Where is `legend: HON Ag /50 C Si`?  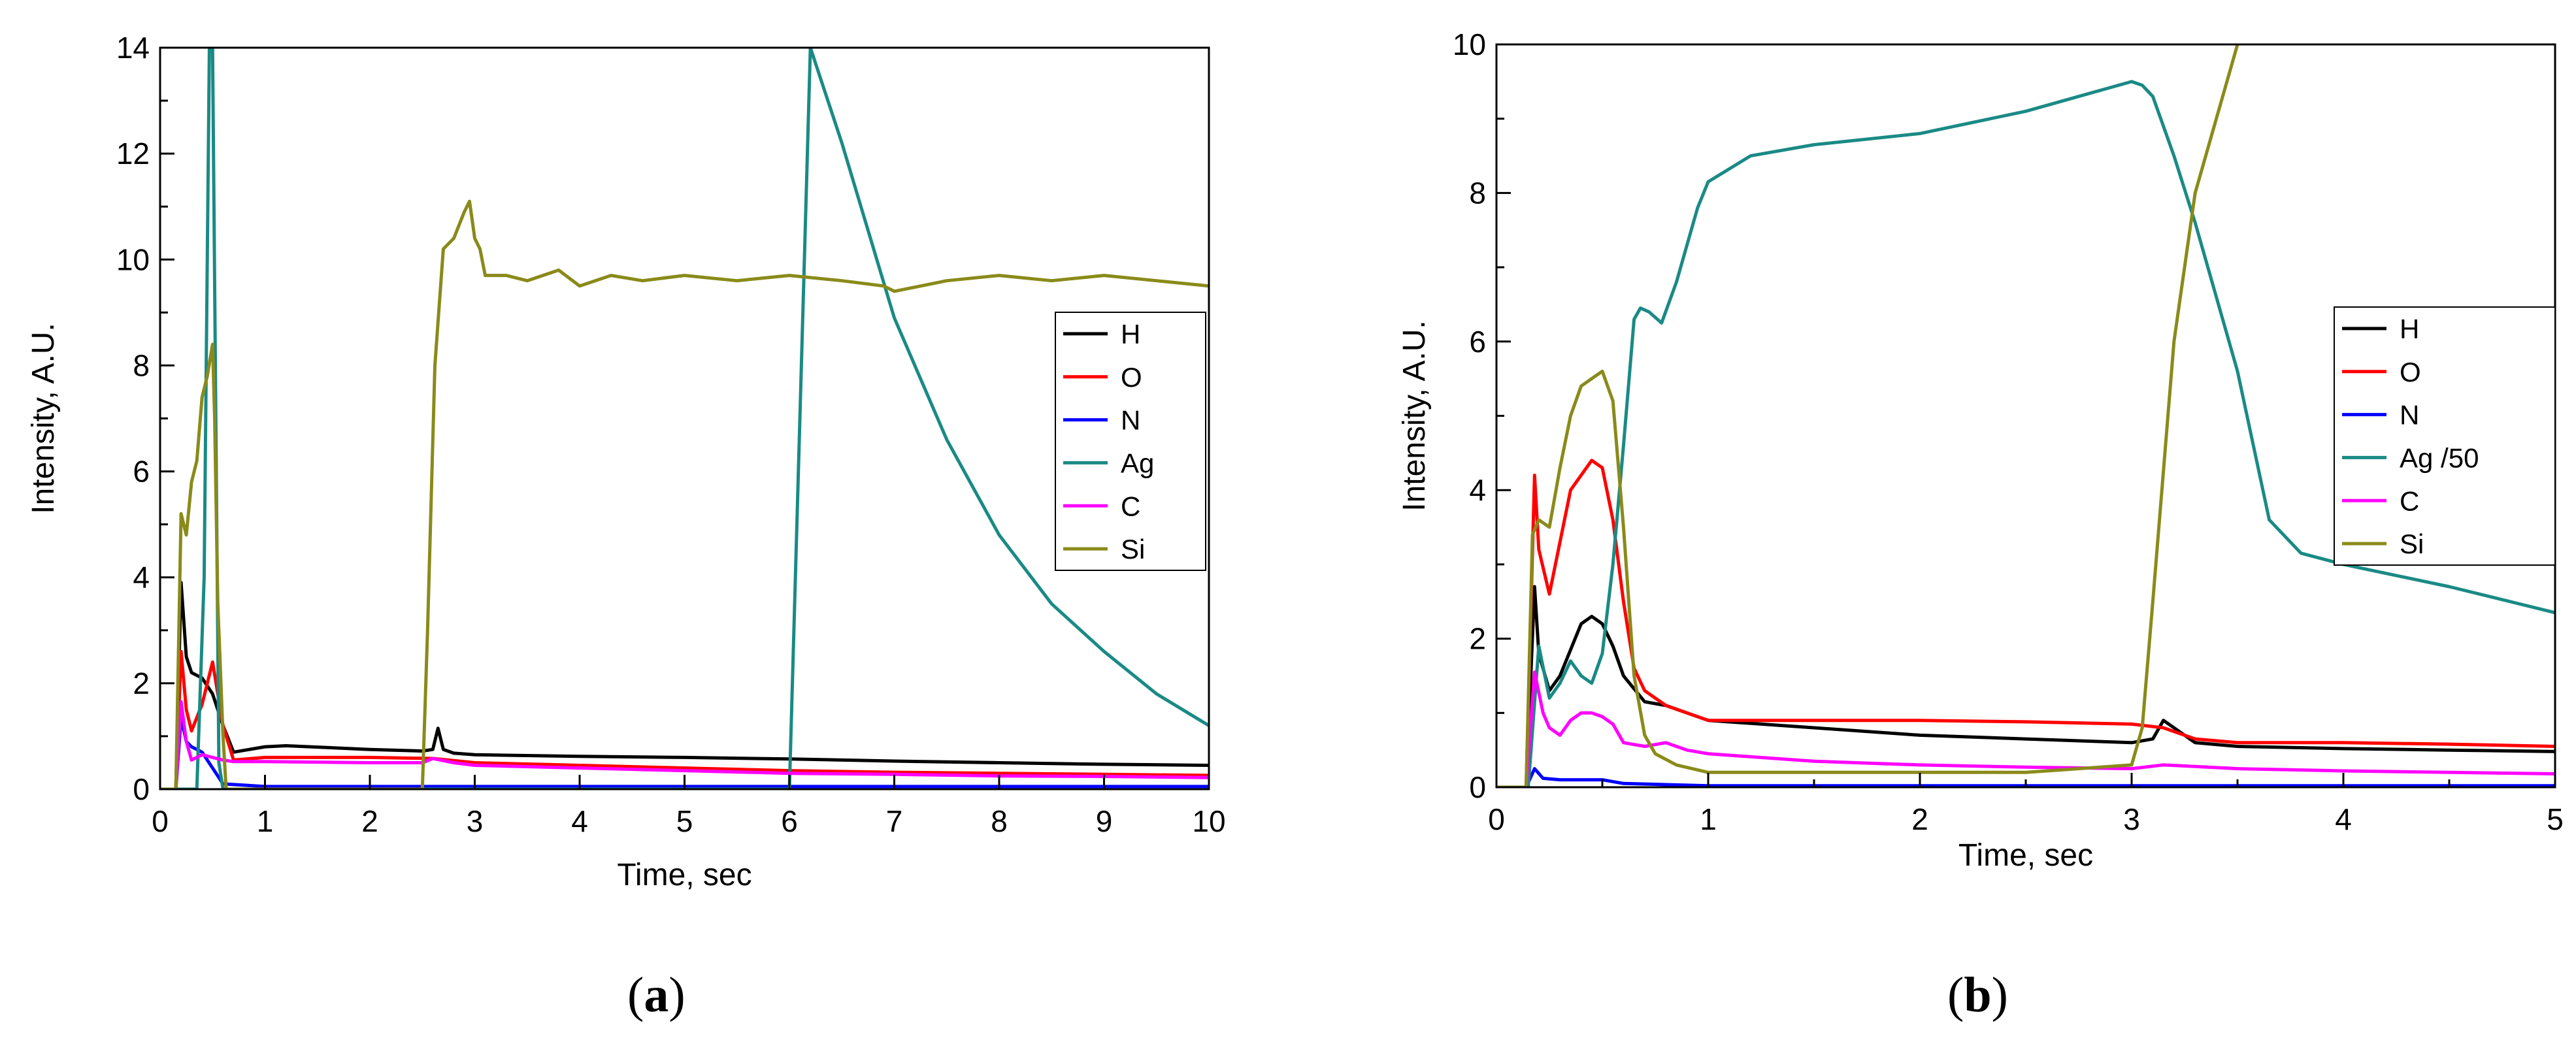 legend: HON Ag /50 C Si is located at coordinates (2445, 436).